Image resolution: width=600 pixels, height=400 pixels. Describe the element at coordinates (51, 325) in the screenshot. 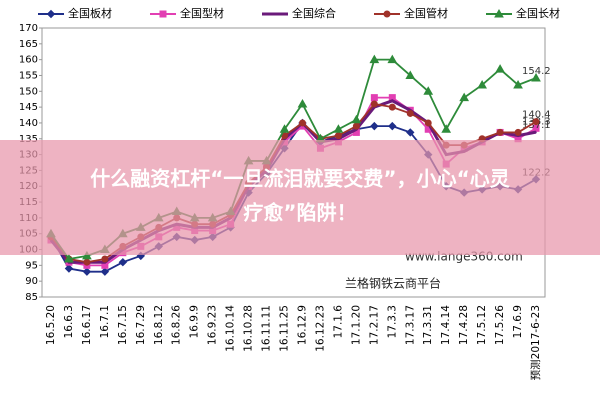

I see `x-tick-label: 16.5.20` at that location.